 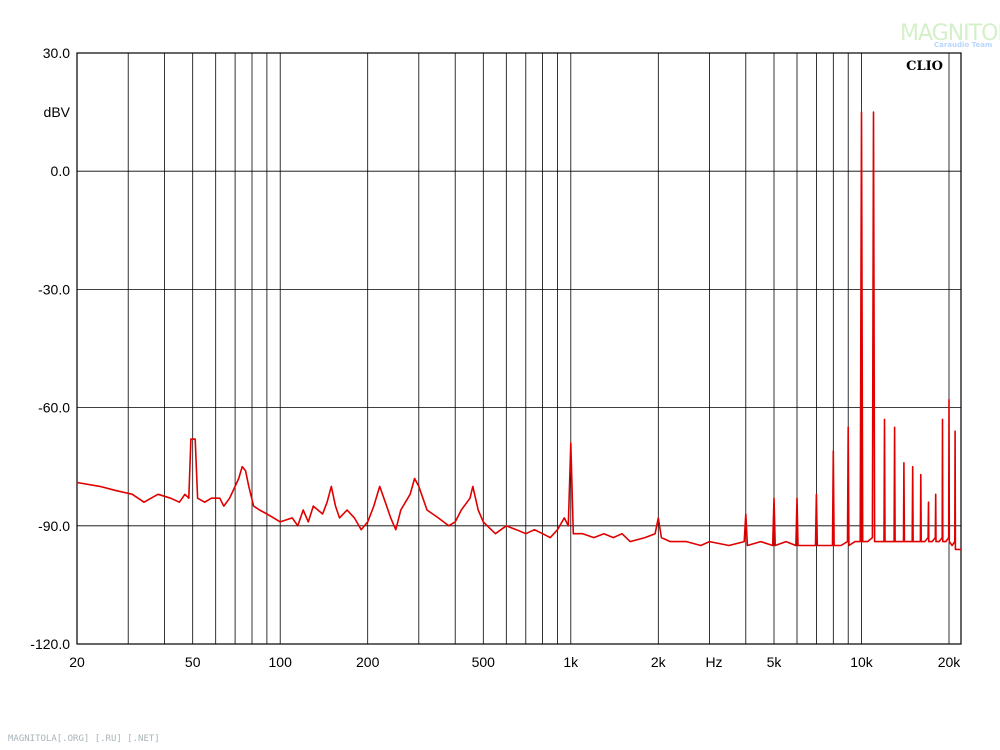 I want to click on watermark-footer: MAGNITOLA[.ORG] [.RU] [.NET], so click(x=84, y=739).